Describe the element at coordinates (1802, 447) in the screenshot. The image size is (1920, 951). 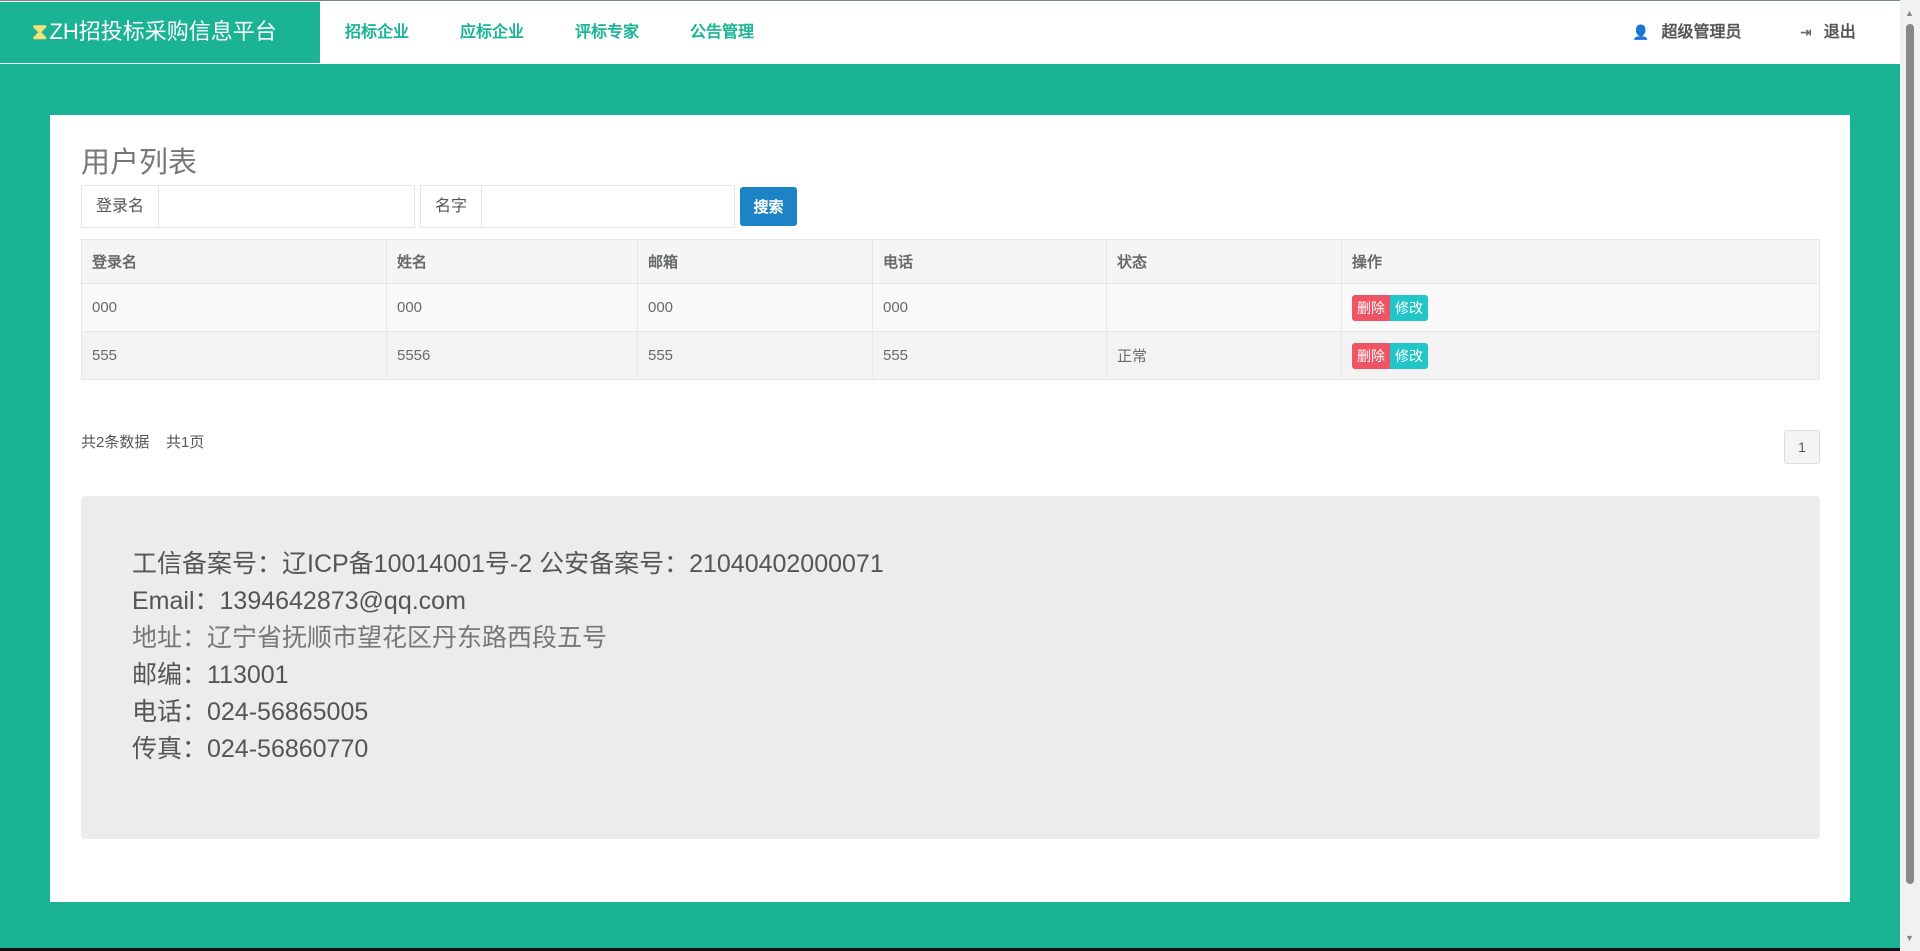
I see `page-1-button: 1` at that location.